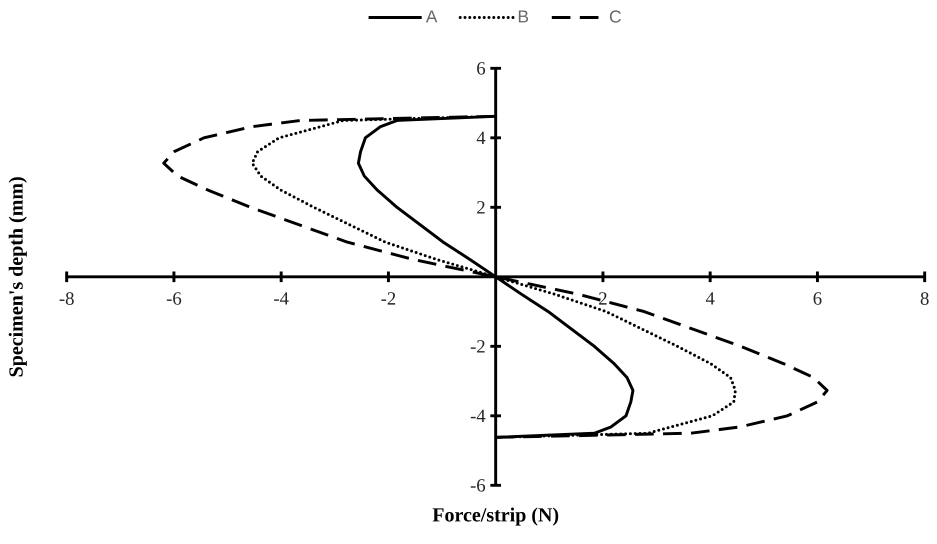 This screenshot has height=544, width=937. What do you see at coordinates (615, 16) in the screenshot?
I see `legend-label: C` at bounding box center [615, 16].